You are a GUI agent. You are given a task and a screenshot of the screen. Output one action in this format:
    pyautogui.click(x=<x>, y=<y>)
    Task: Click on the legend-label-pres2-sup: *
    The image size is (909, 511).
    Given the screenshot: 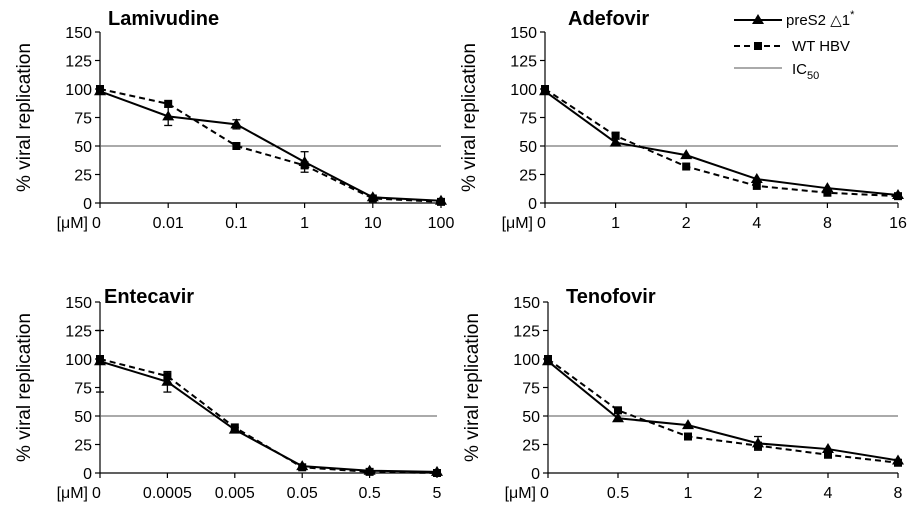 What is the action you would take?
    pyautogui.click(x=852, y=15)
    